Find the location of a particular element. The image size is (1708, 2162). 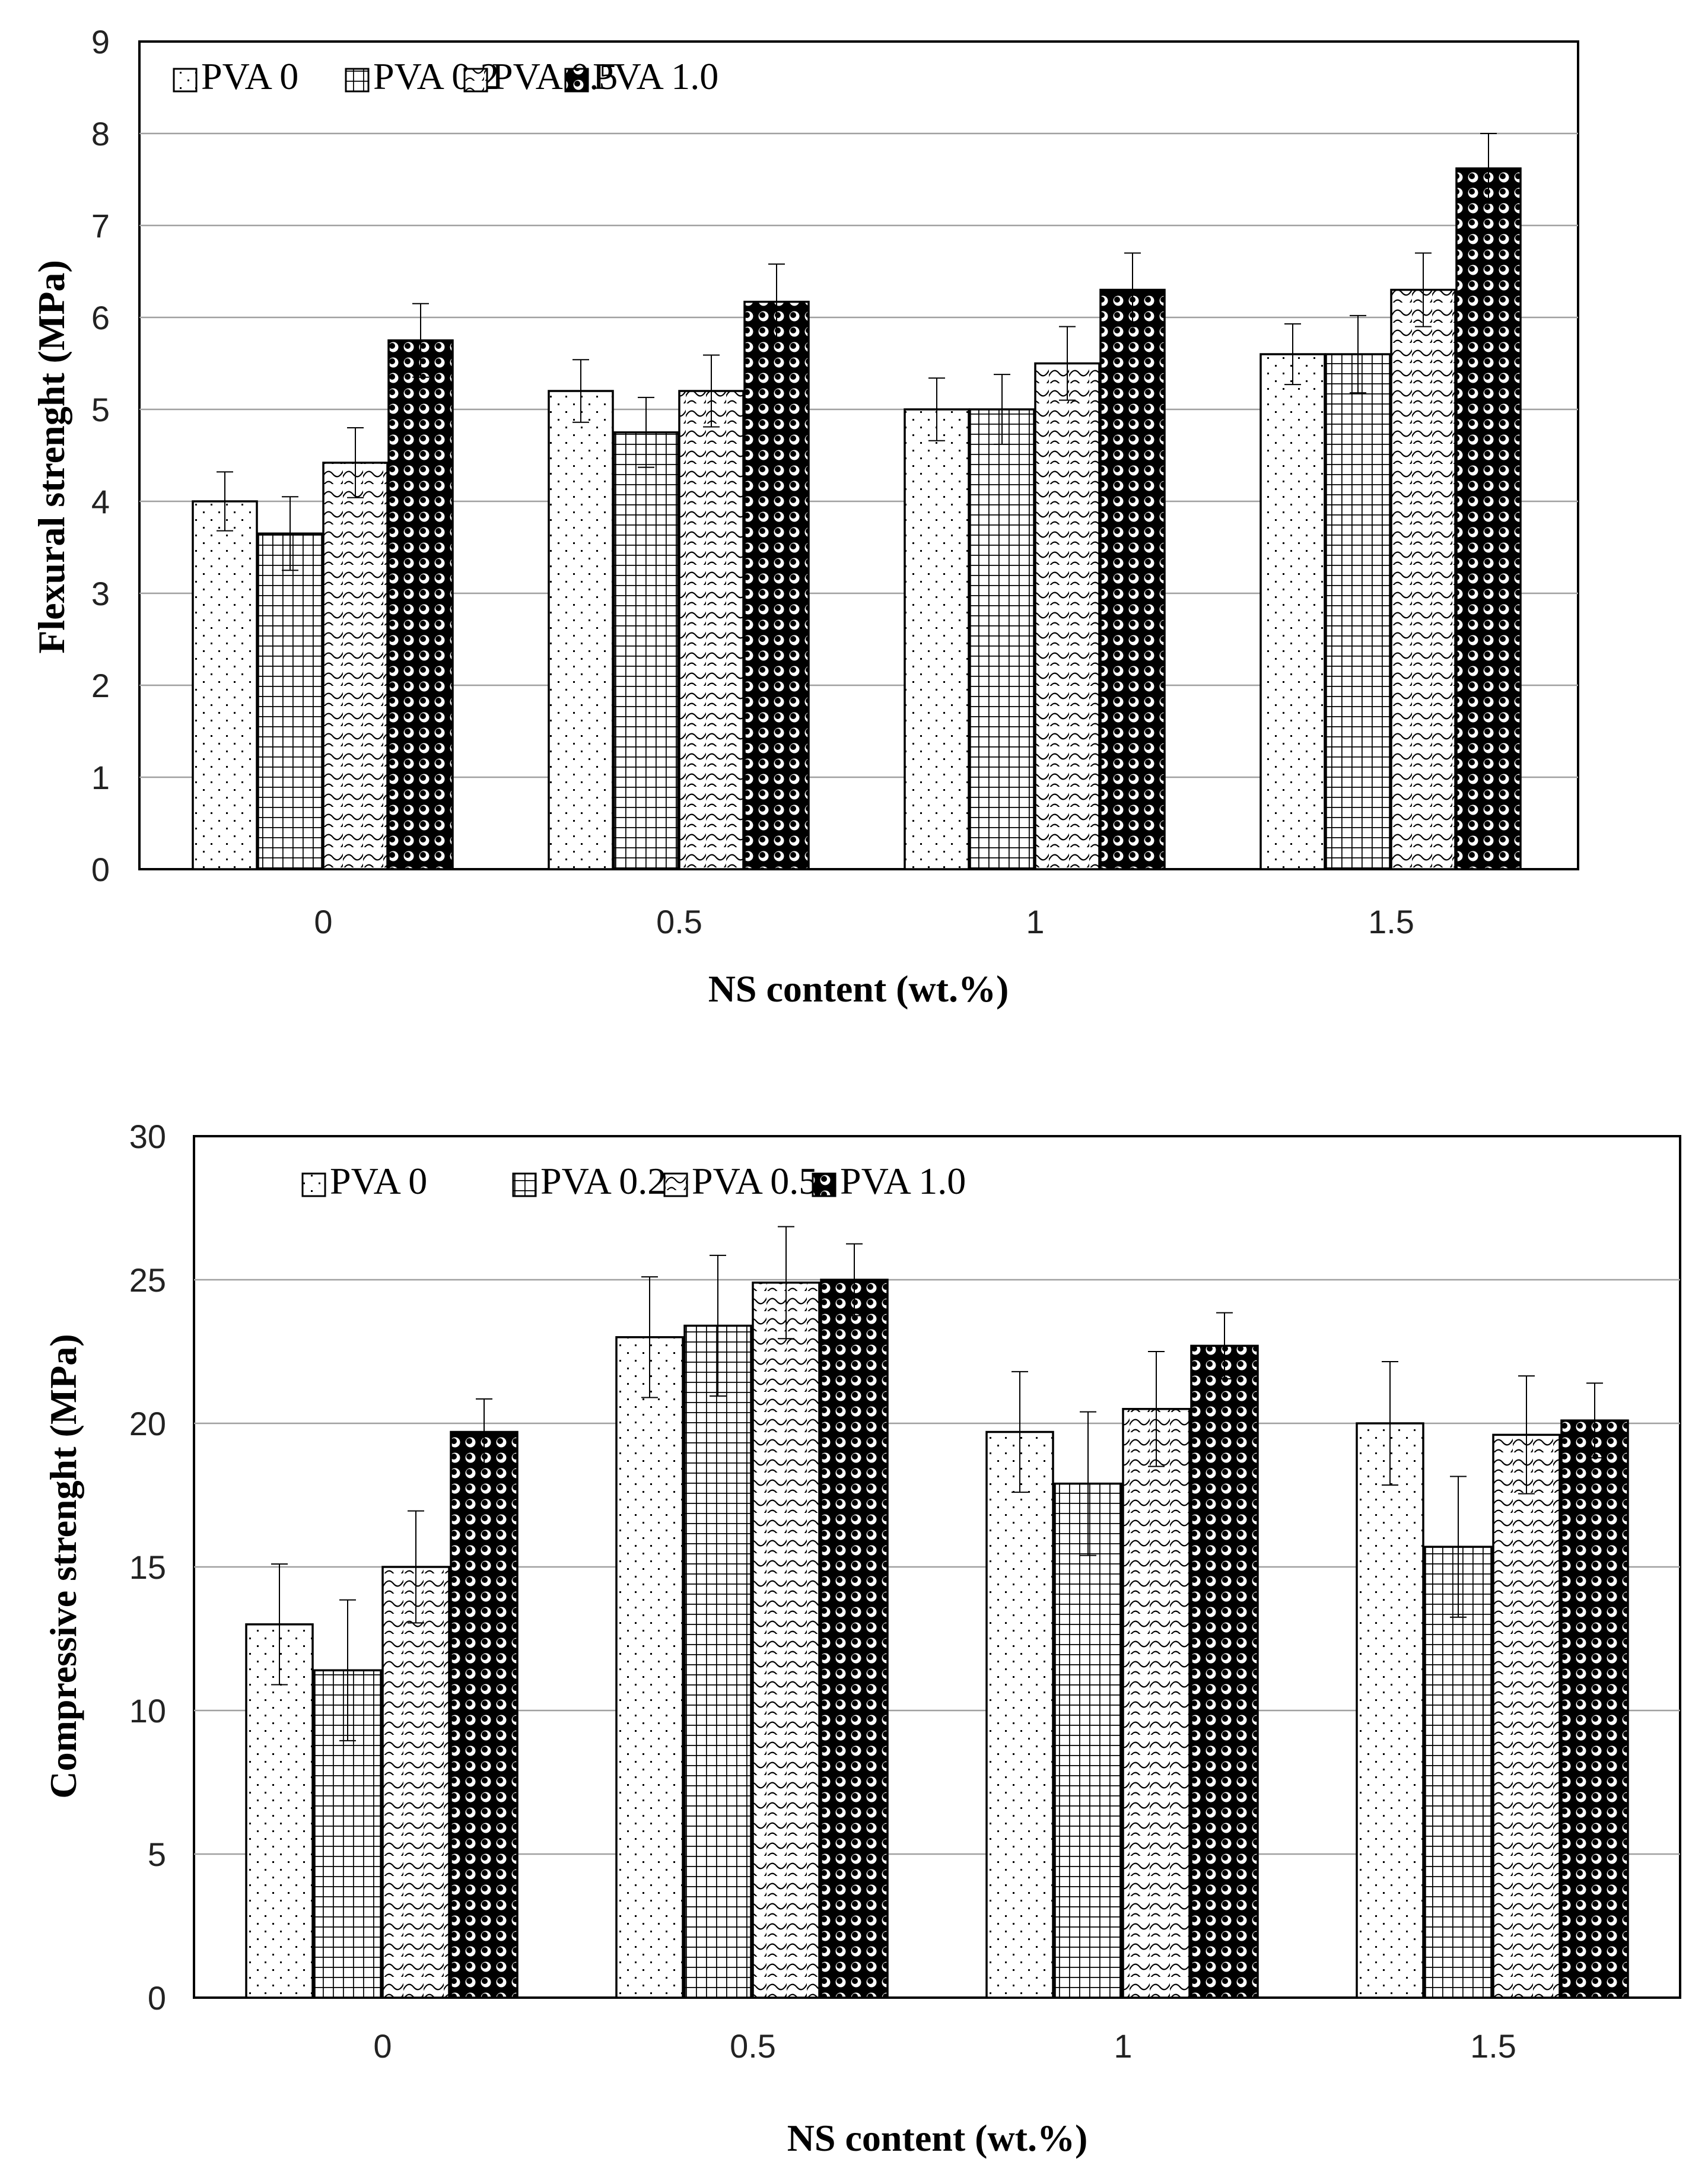

y-tick-label: 8 is located at coordinates (100, 133).